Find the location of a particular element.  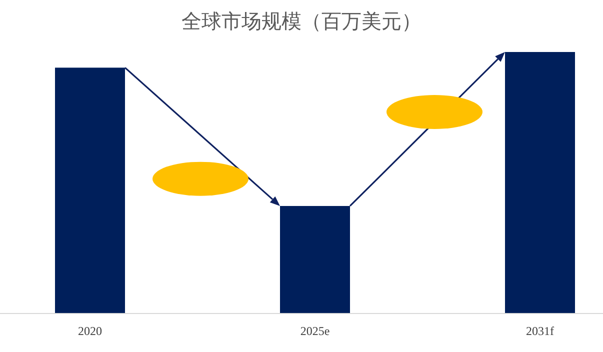

x-tick-label: 2031f is located at coordinates (540, 331).